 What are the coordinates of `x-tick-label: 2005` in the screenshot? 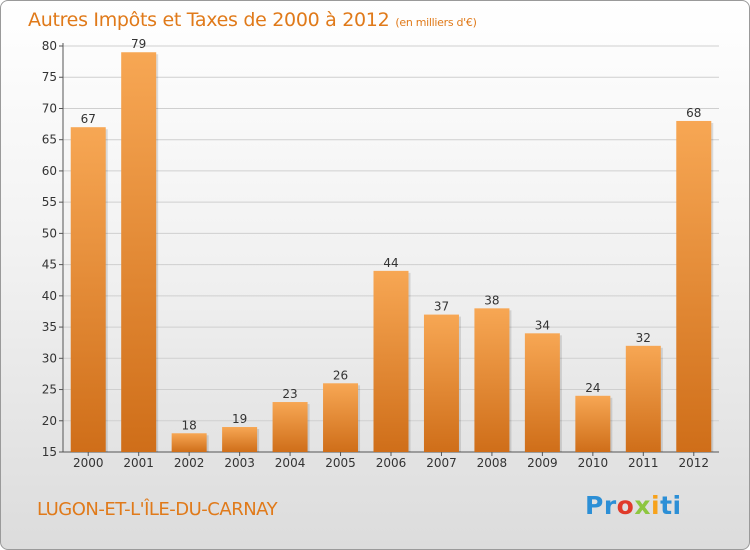 It's located at (340, 463).